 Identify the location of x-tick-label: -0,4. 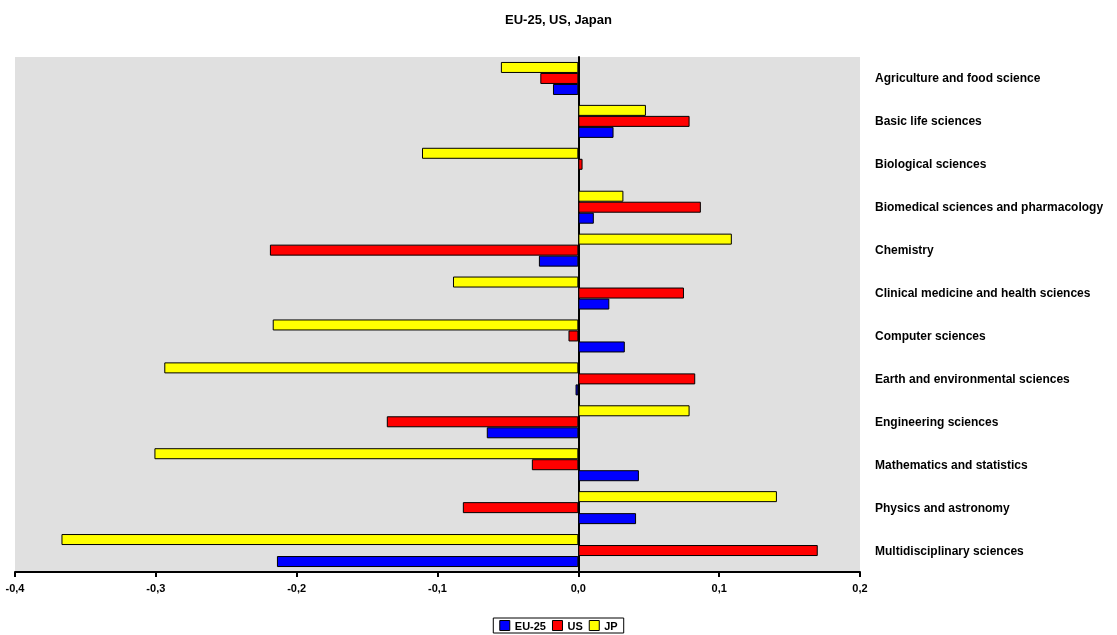
(15, 587).